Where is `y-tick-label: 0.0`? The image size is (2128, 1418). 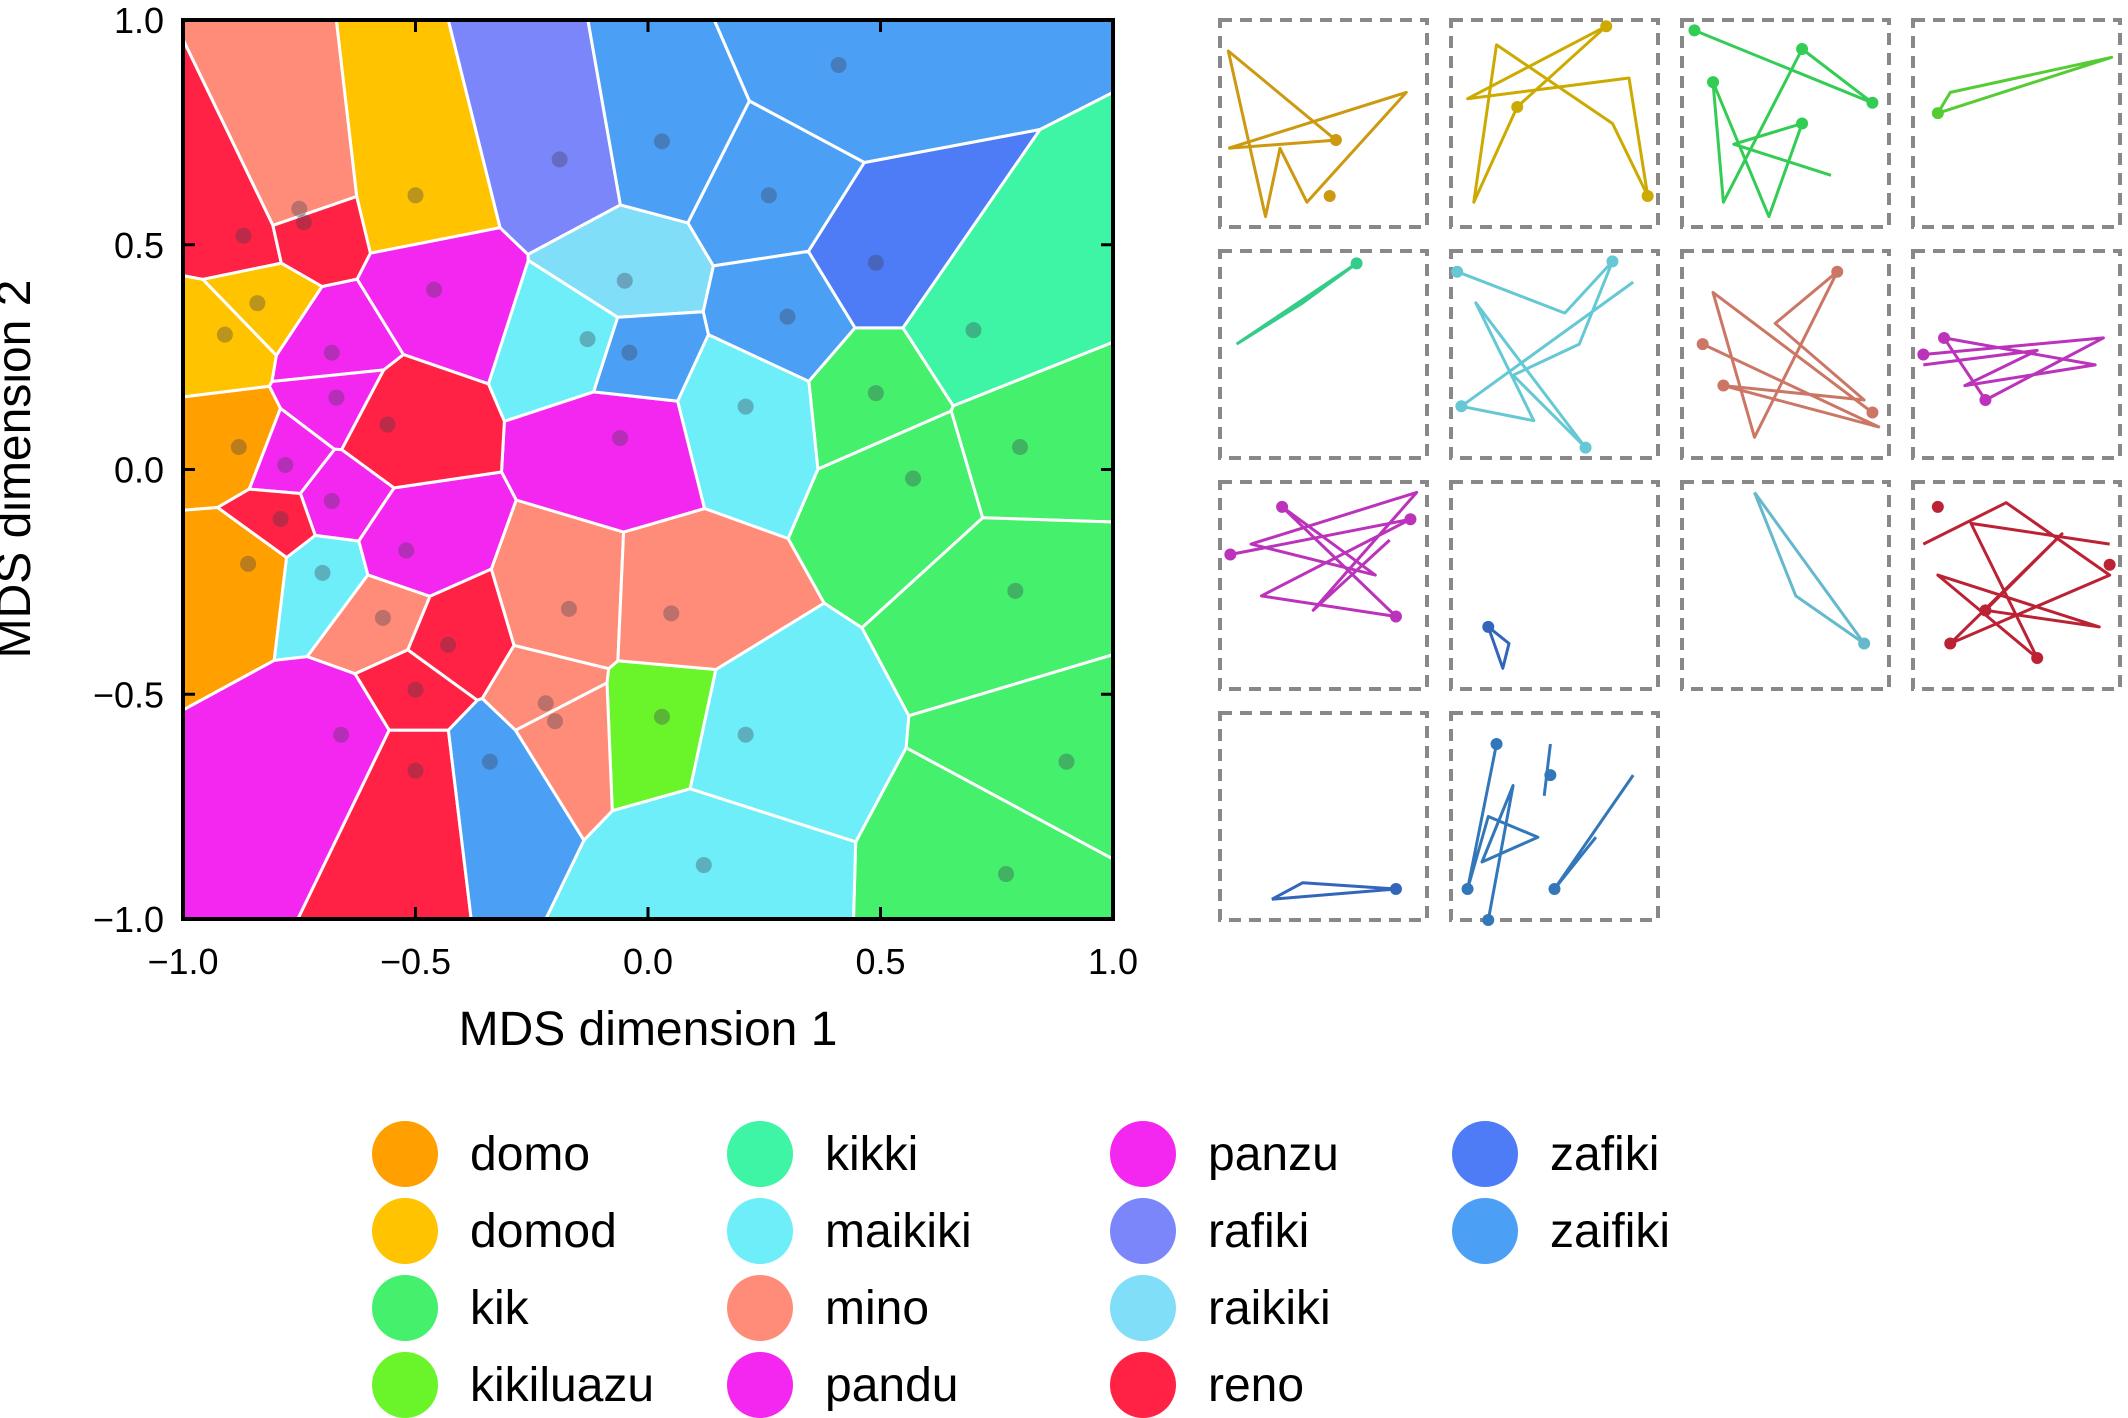
y-tick-label: 0.0 is located at coordinates (139, 470).